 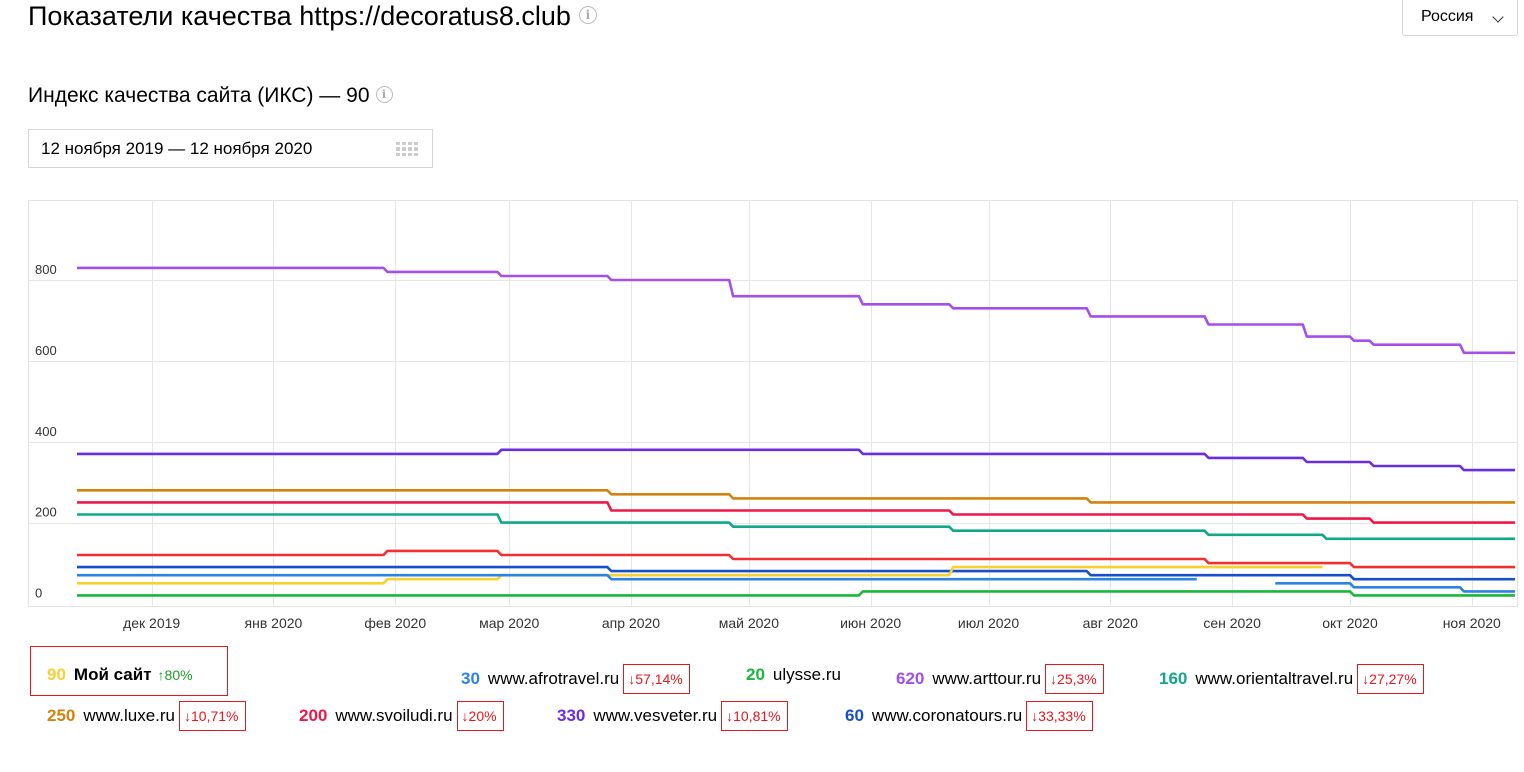 I want to click on legend-value: 250, so click(x=61, y=715).